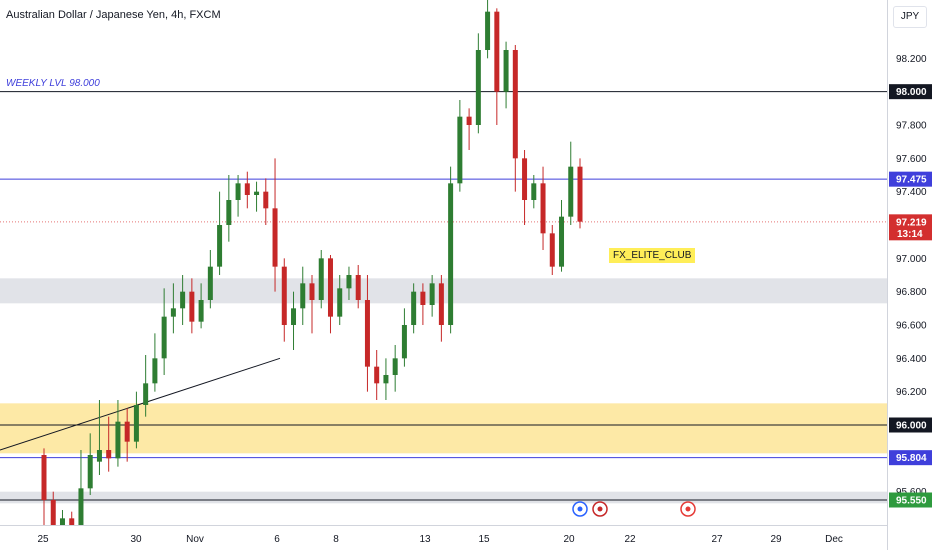 The width and height of the screenshot is (932, 556). I want to click on time-tick: 30, so click(136, 539).